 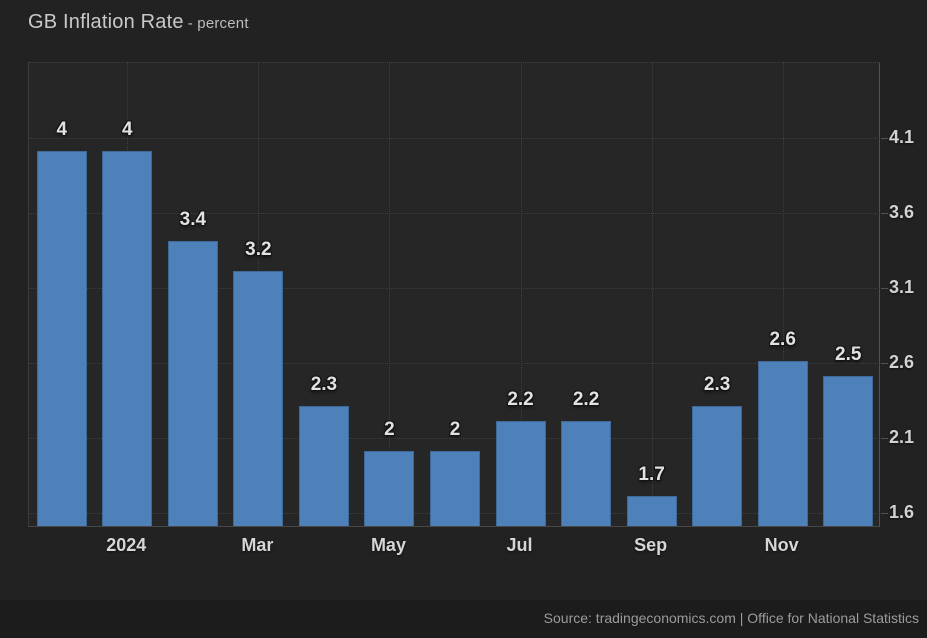 What do you see at coordinates (902, 512) in the screenshot?
I see `y-tick-label: 1.6` at bounding box center [902, 512].